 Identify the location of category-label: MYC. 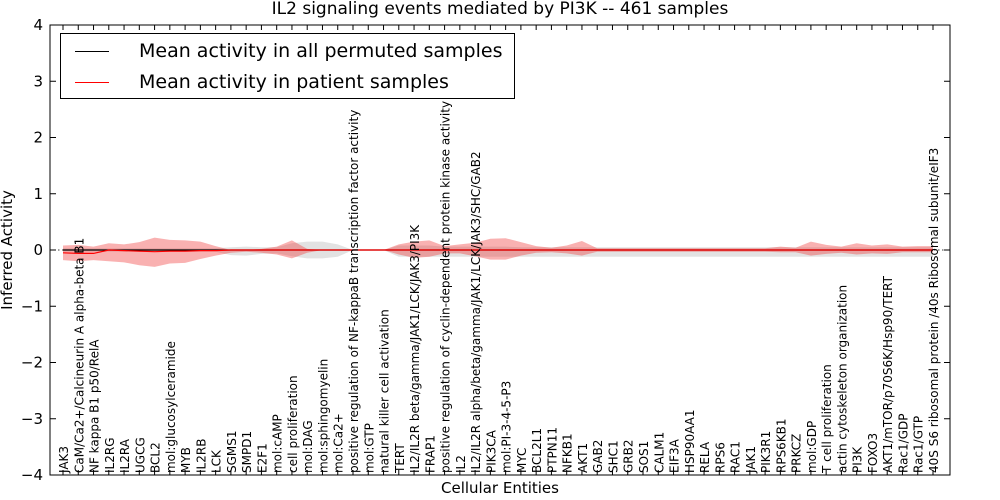
(522, 460).